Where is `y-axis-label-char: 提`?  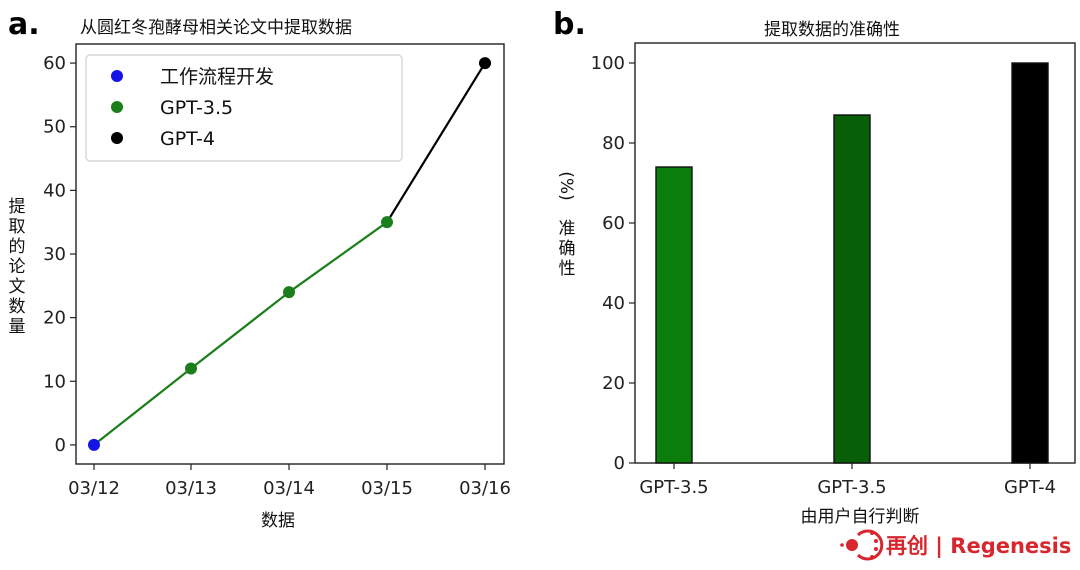 y-axis-label-char: 提 is located at coordinates (17, 207).